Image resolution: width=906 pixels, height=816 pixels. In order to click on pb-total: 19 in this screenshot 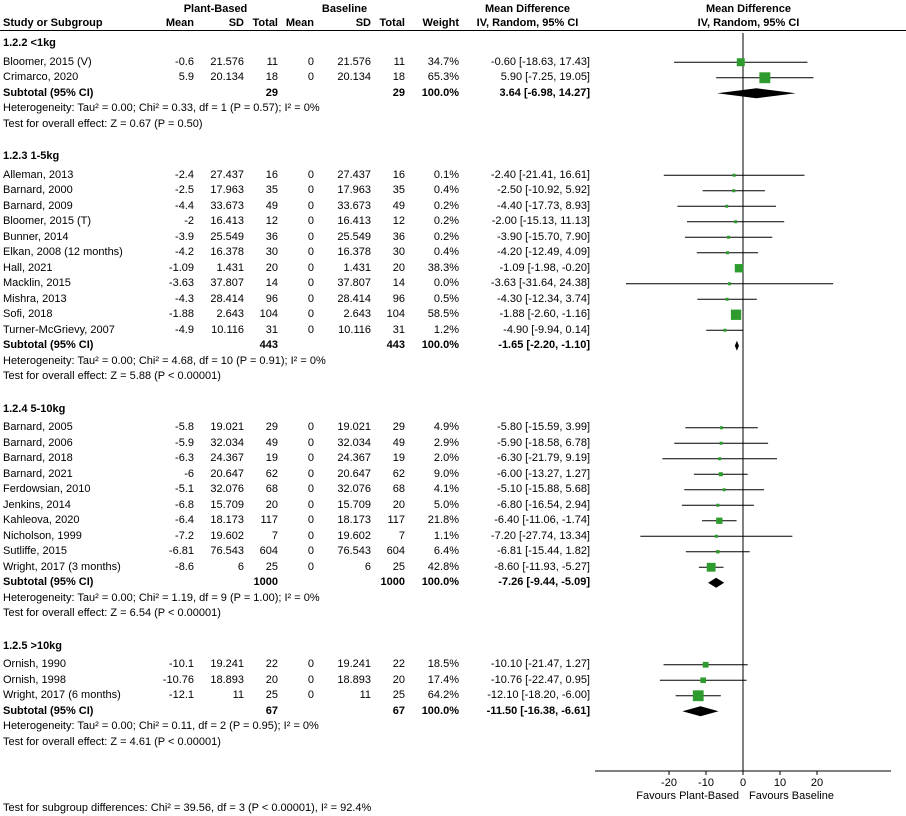, I will do `click(271, 458)`.